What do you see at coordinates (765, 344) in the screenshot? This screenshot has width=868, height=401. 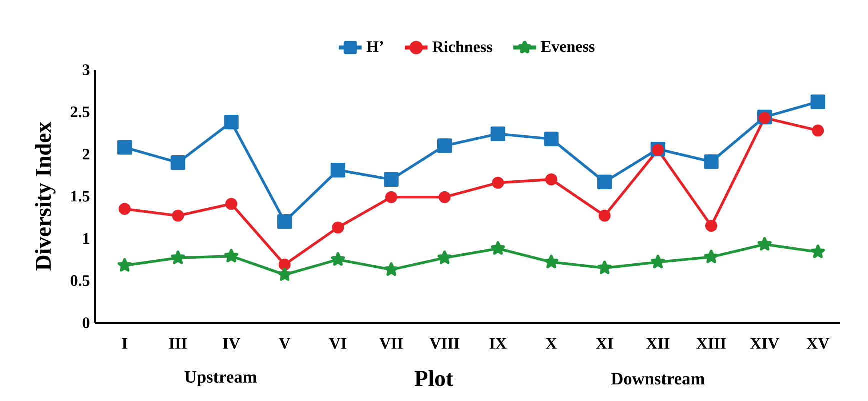 I see `x-tick-label: XIV` at bounding box center [765, 344].